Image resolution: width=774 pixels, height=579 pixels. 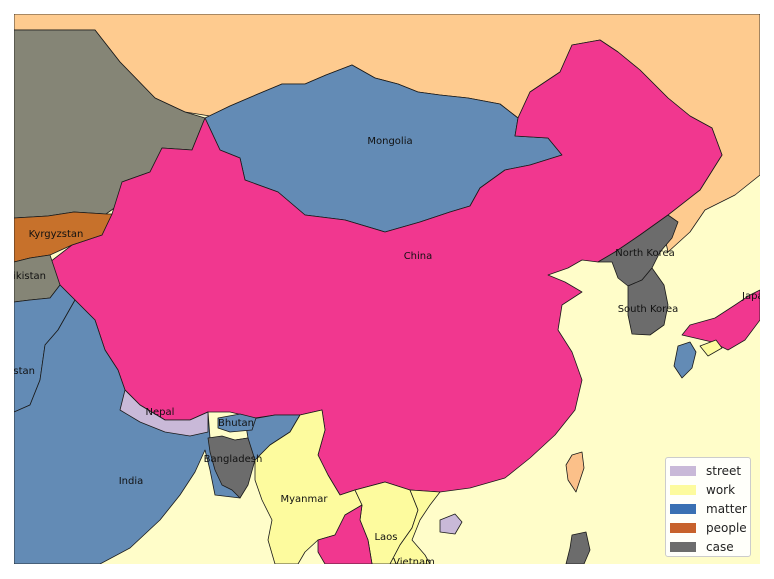 I want to click on kyrgyzstan-label: Kyrgyzstan, so click(x=56, y=234).